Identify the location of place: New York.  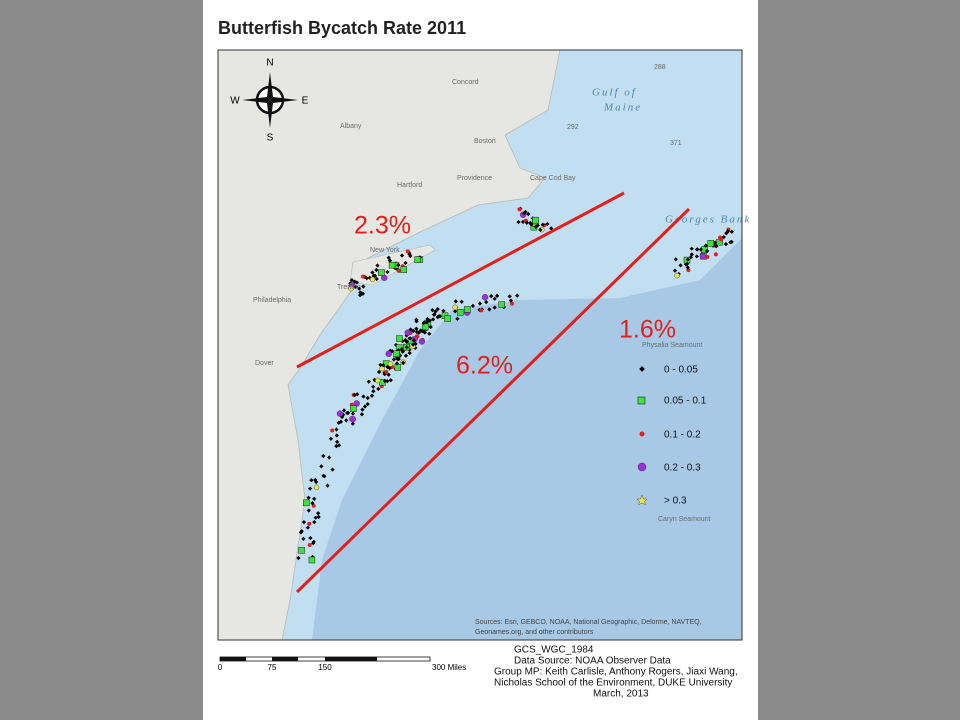
(385, 250).